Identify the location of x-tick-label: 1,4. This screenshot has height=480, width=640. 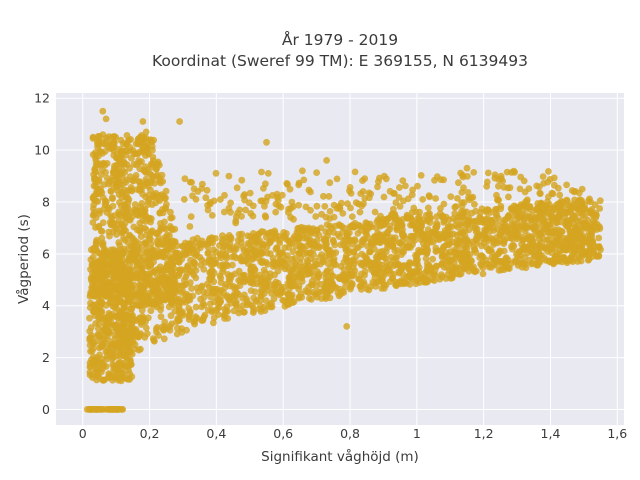
(551, 433).